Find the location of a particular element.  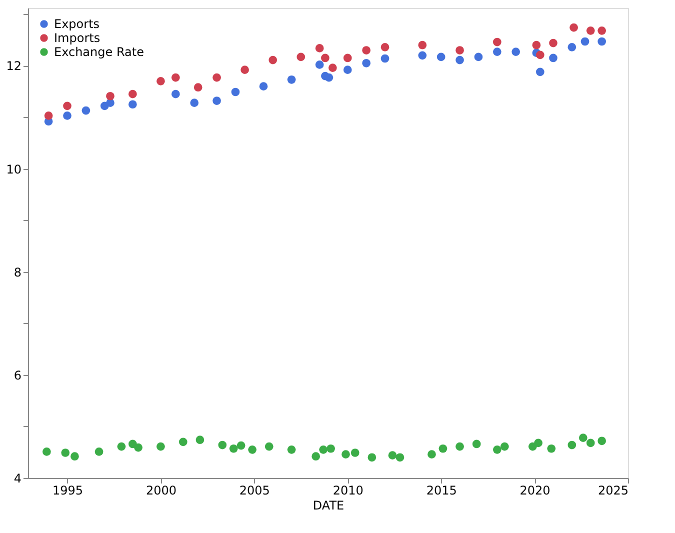

legend-label: Imports is located at coordinates (77, 38).